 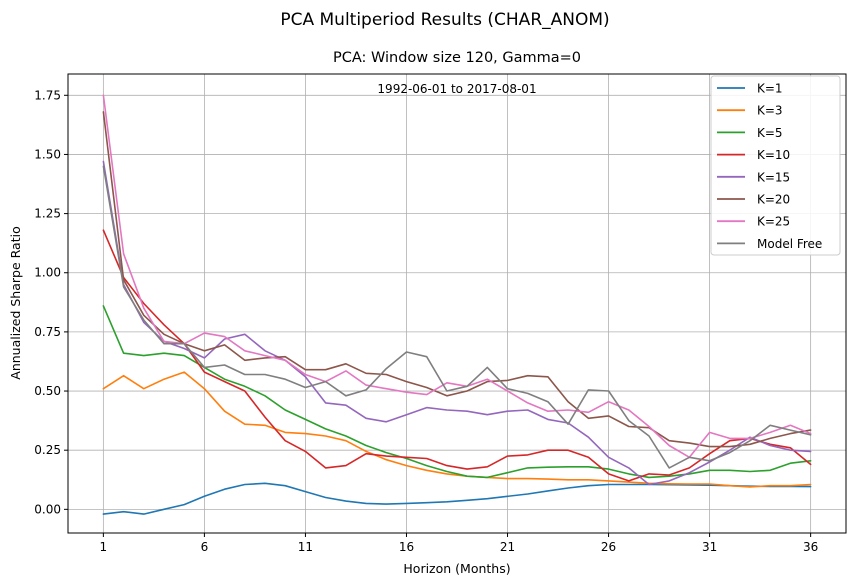 What do you see at coordinates (47, 273) in the screenshot?
I see `y-tick-label: 1.00` at bounding box center [47, 273].